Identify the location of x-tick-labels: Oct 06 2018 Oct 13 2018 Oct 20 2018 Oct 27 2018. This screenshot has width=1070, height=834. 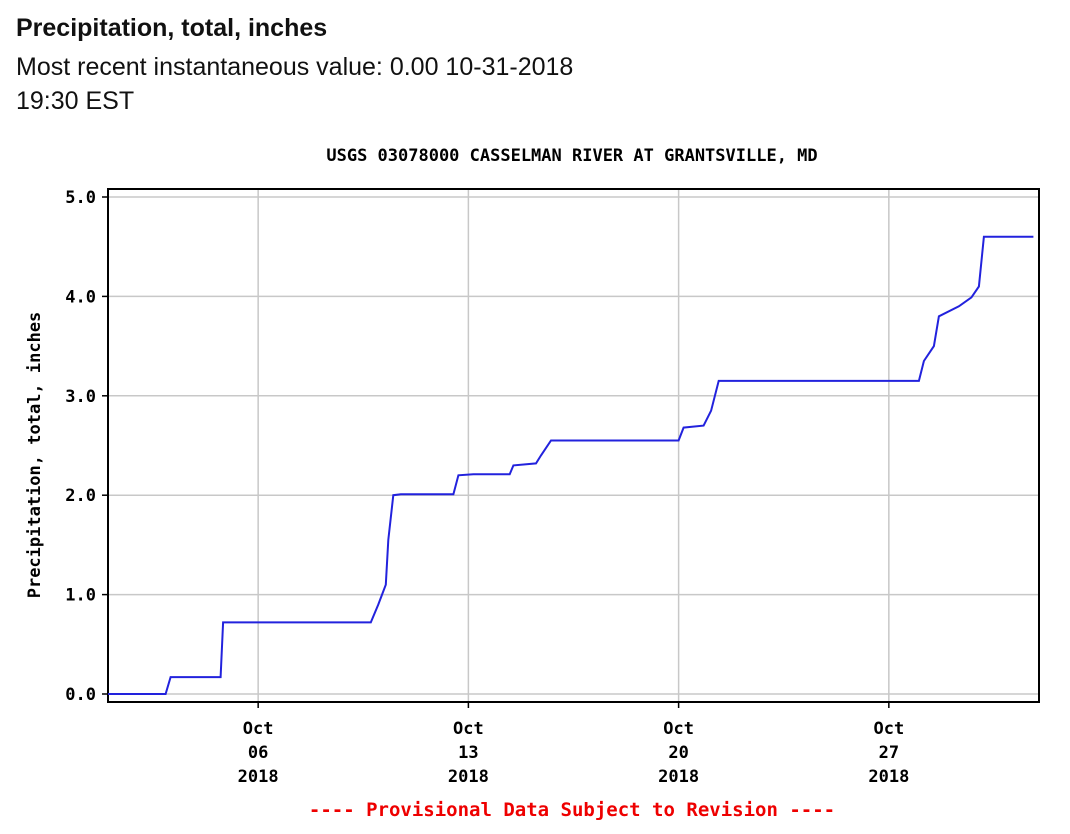
(573, 744).